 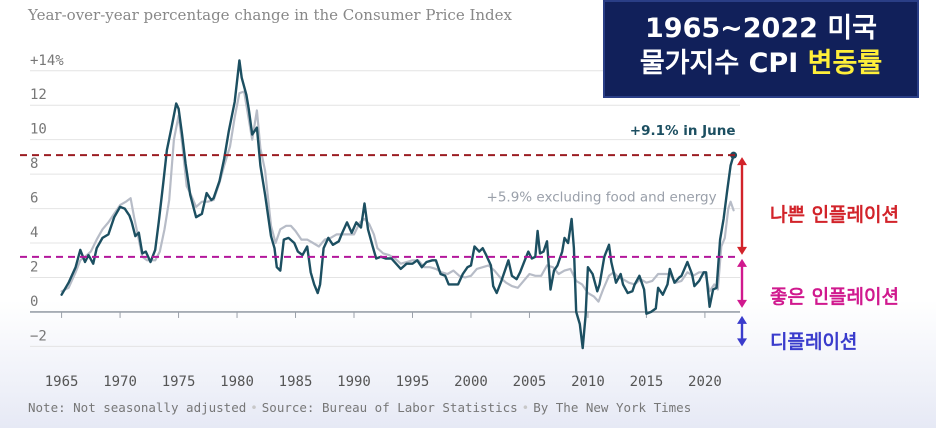 I want to click on zone-arrows, so click(x=742, y=252).